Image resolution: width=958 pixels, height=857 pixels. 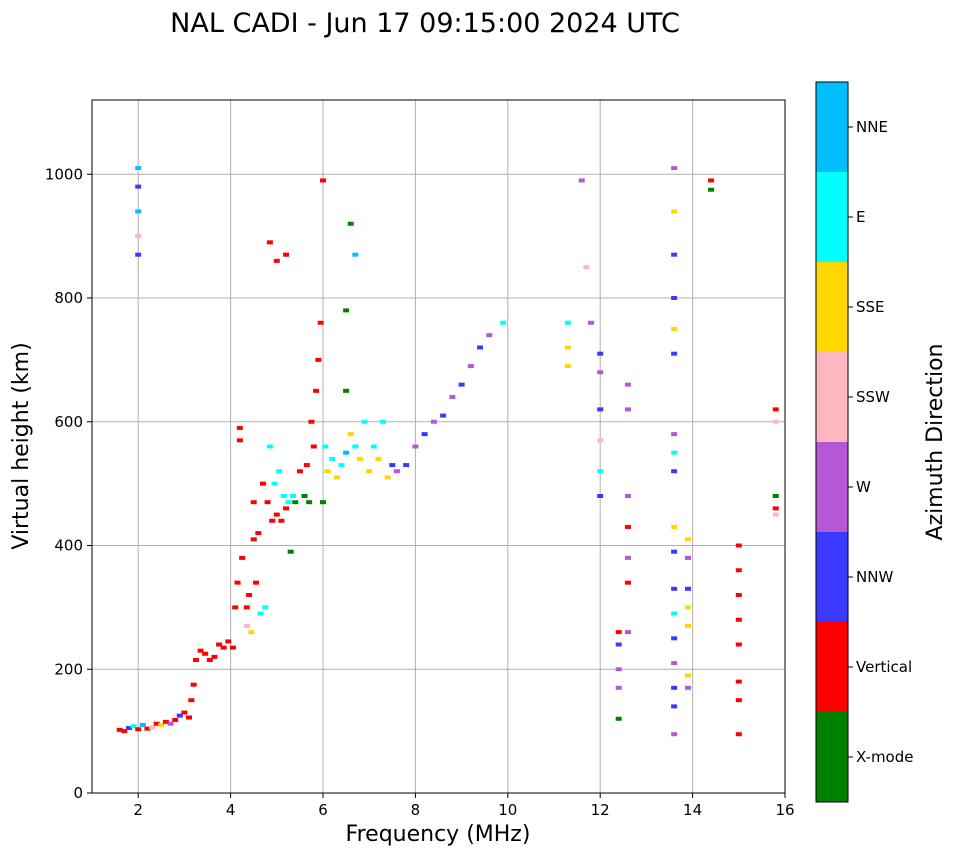 What do you see at coordinates (870, 307) in the screenshot?
I see `colorbar-tick-label: SSE` at bounding box center [870, 307].